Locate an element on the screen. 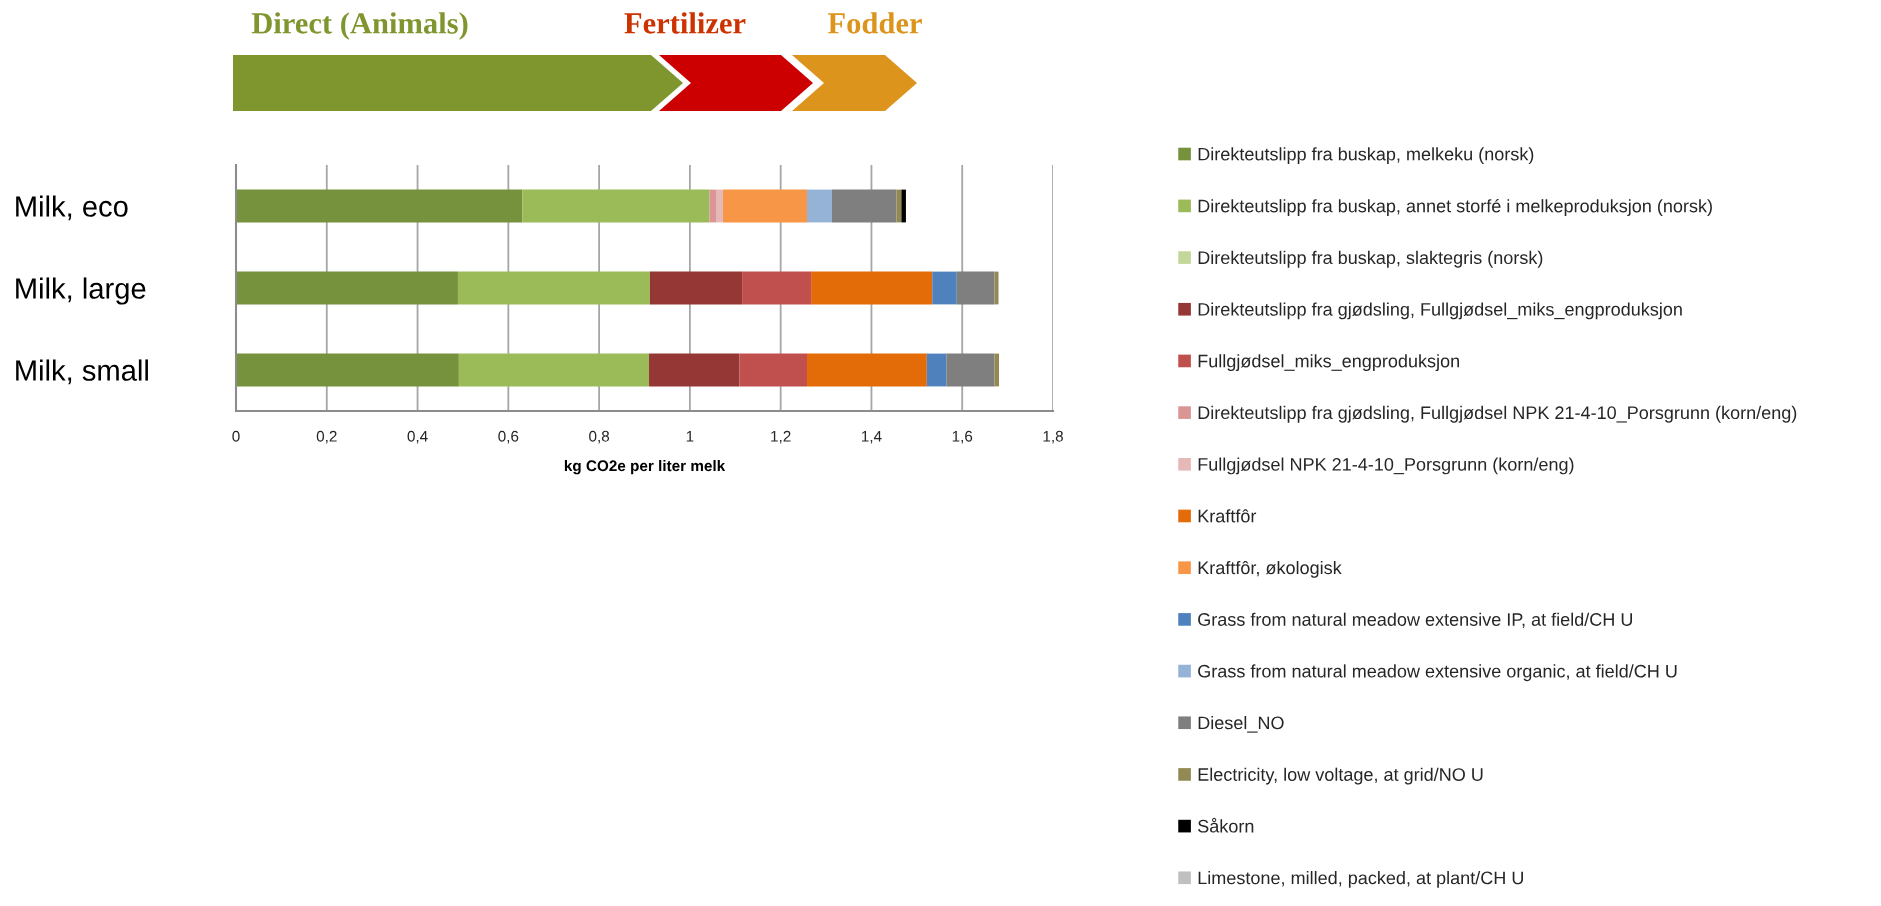 The height and width of the screenshot is (906, 1881). text: Fertilizer is located at coordinates (685, 23).